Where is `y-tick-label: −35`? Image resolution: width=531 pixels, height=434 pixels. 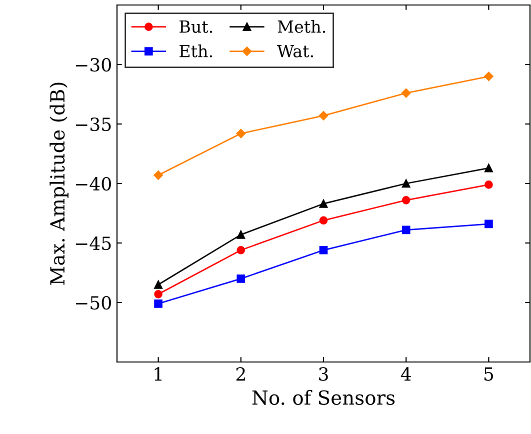 y-tick-label: −35 is located at coordinates (93, 124).